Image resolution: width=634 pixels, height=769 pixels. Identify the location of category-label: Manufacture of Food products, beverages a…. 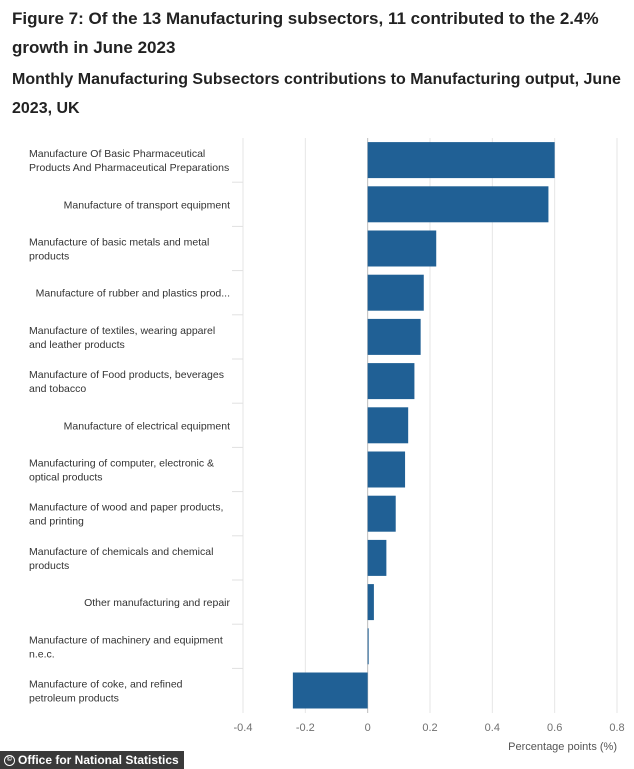
(126, 382).